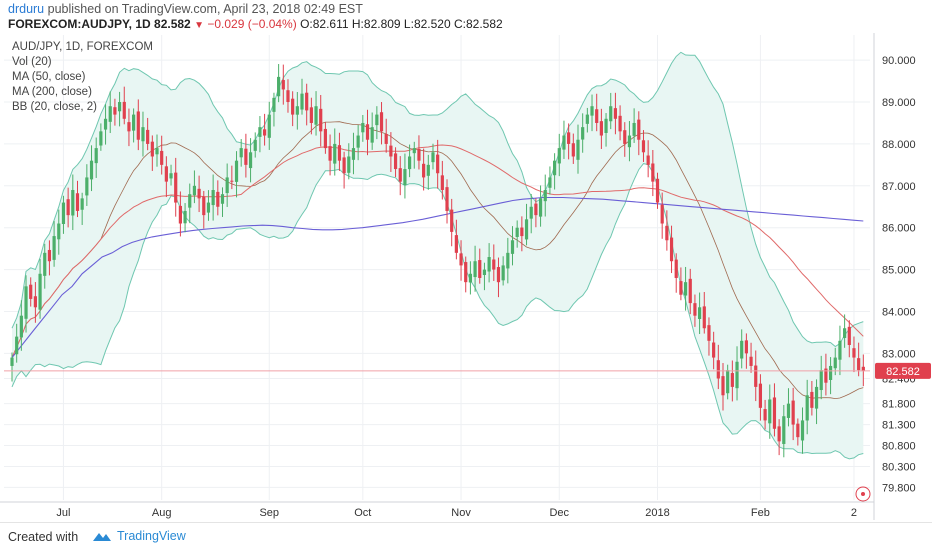  I want to click on created-with-text: Created with, so click(43, 537).